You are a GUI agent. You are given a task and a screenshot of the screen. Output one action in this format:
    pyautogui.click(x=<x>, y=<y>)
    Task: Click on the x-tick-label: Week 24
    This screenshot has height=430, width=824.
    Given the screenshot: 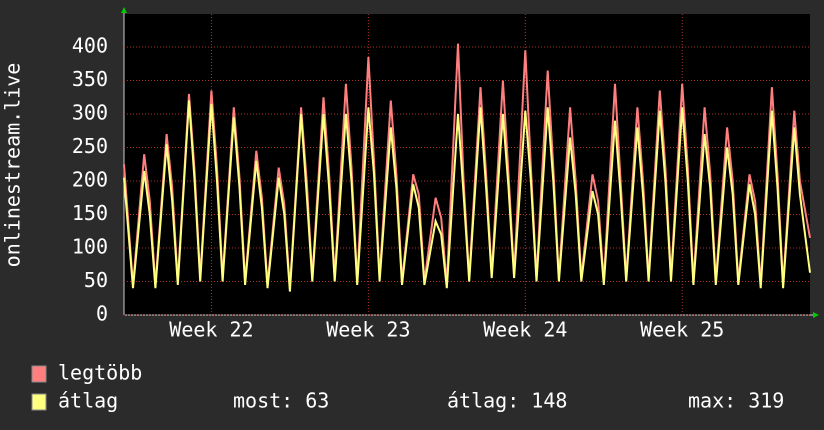 What is the action you would take?
    pyautogui.click(x=525, y=330)
    